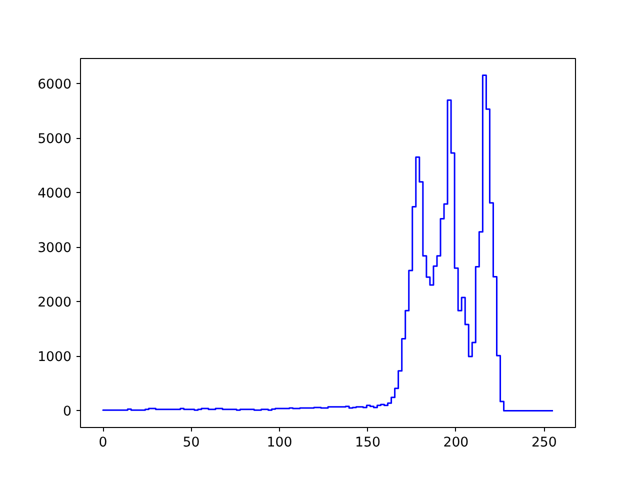 Image resolution: width=640 pixels, height=480 pixels. Describe the element at coordinates (456, 443) in the screenshot. I see `x-tick-label: 200` at that location.